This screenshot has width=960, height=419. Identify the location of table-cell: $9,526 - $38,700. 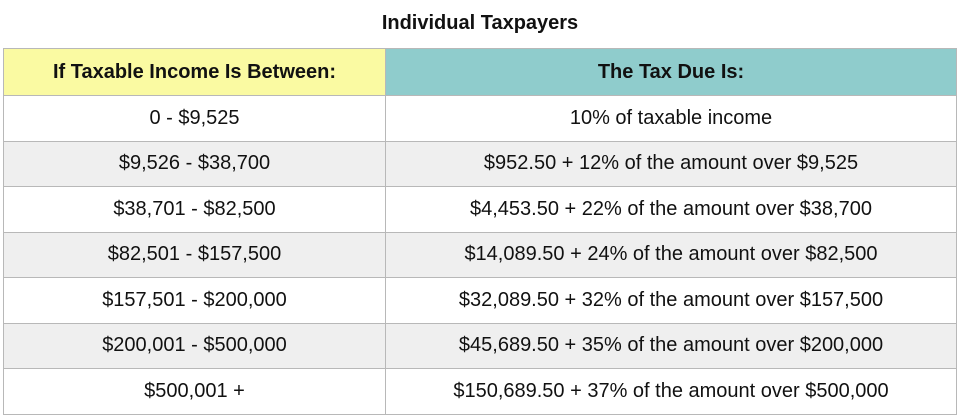
(194, 163).